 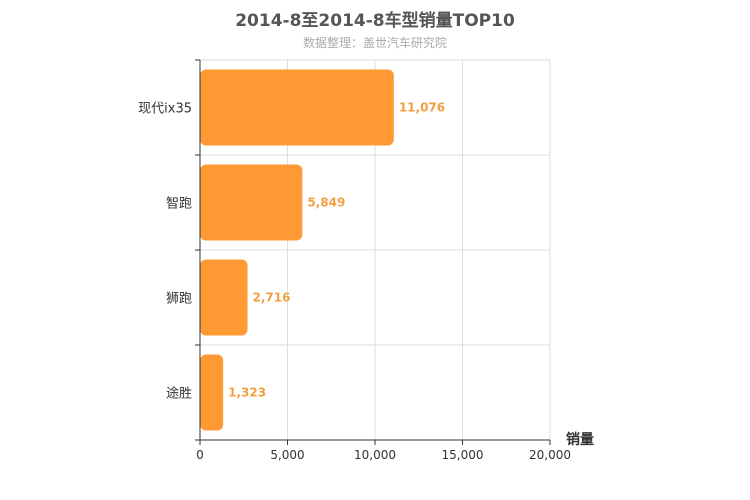 I want to click on category-label: 途胜, so click(x=179, y=394).